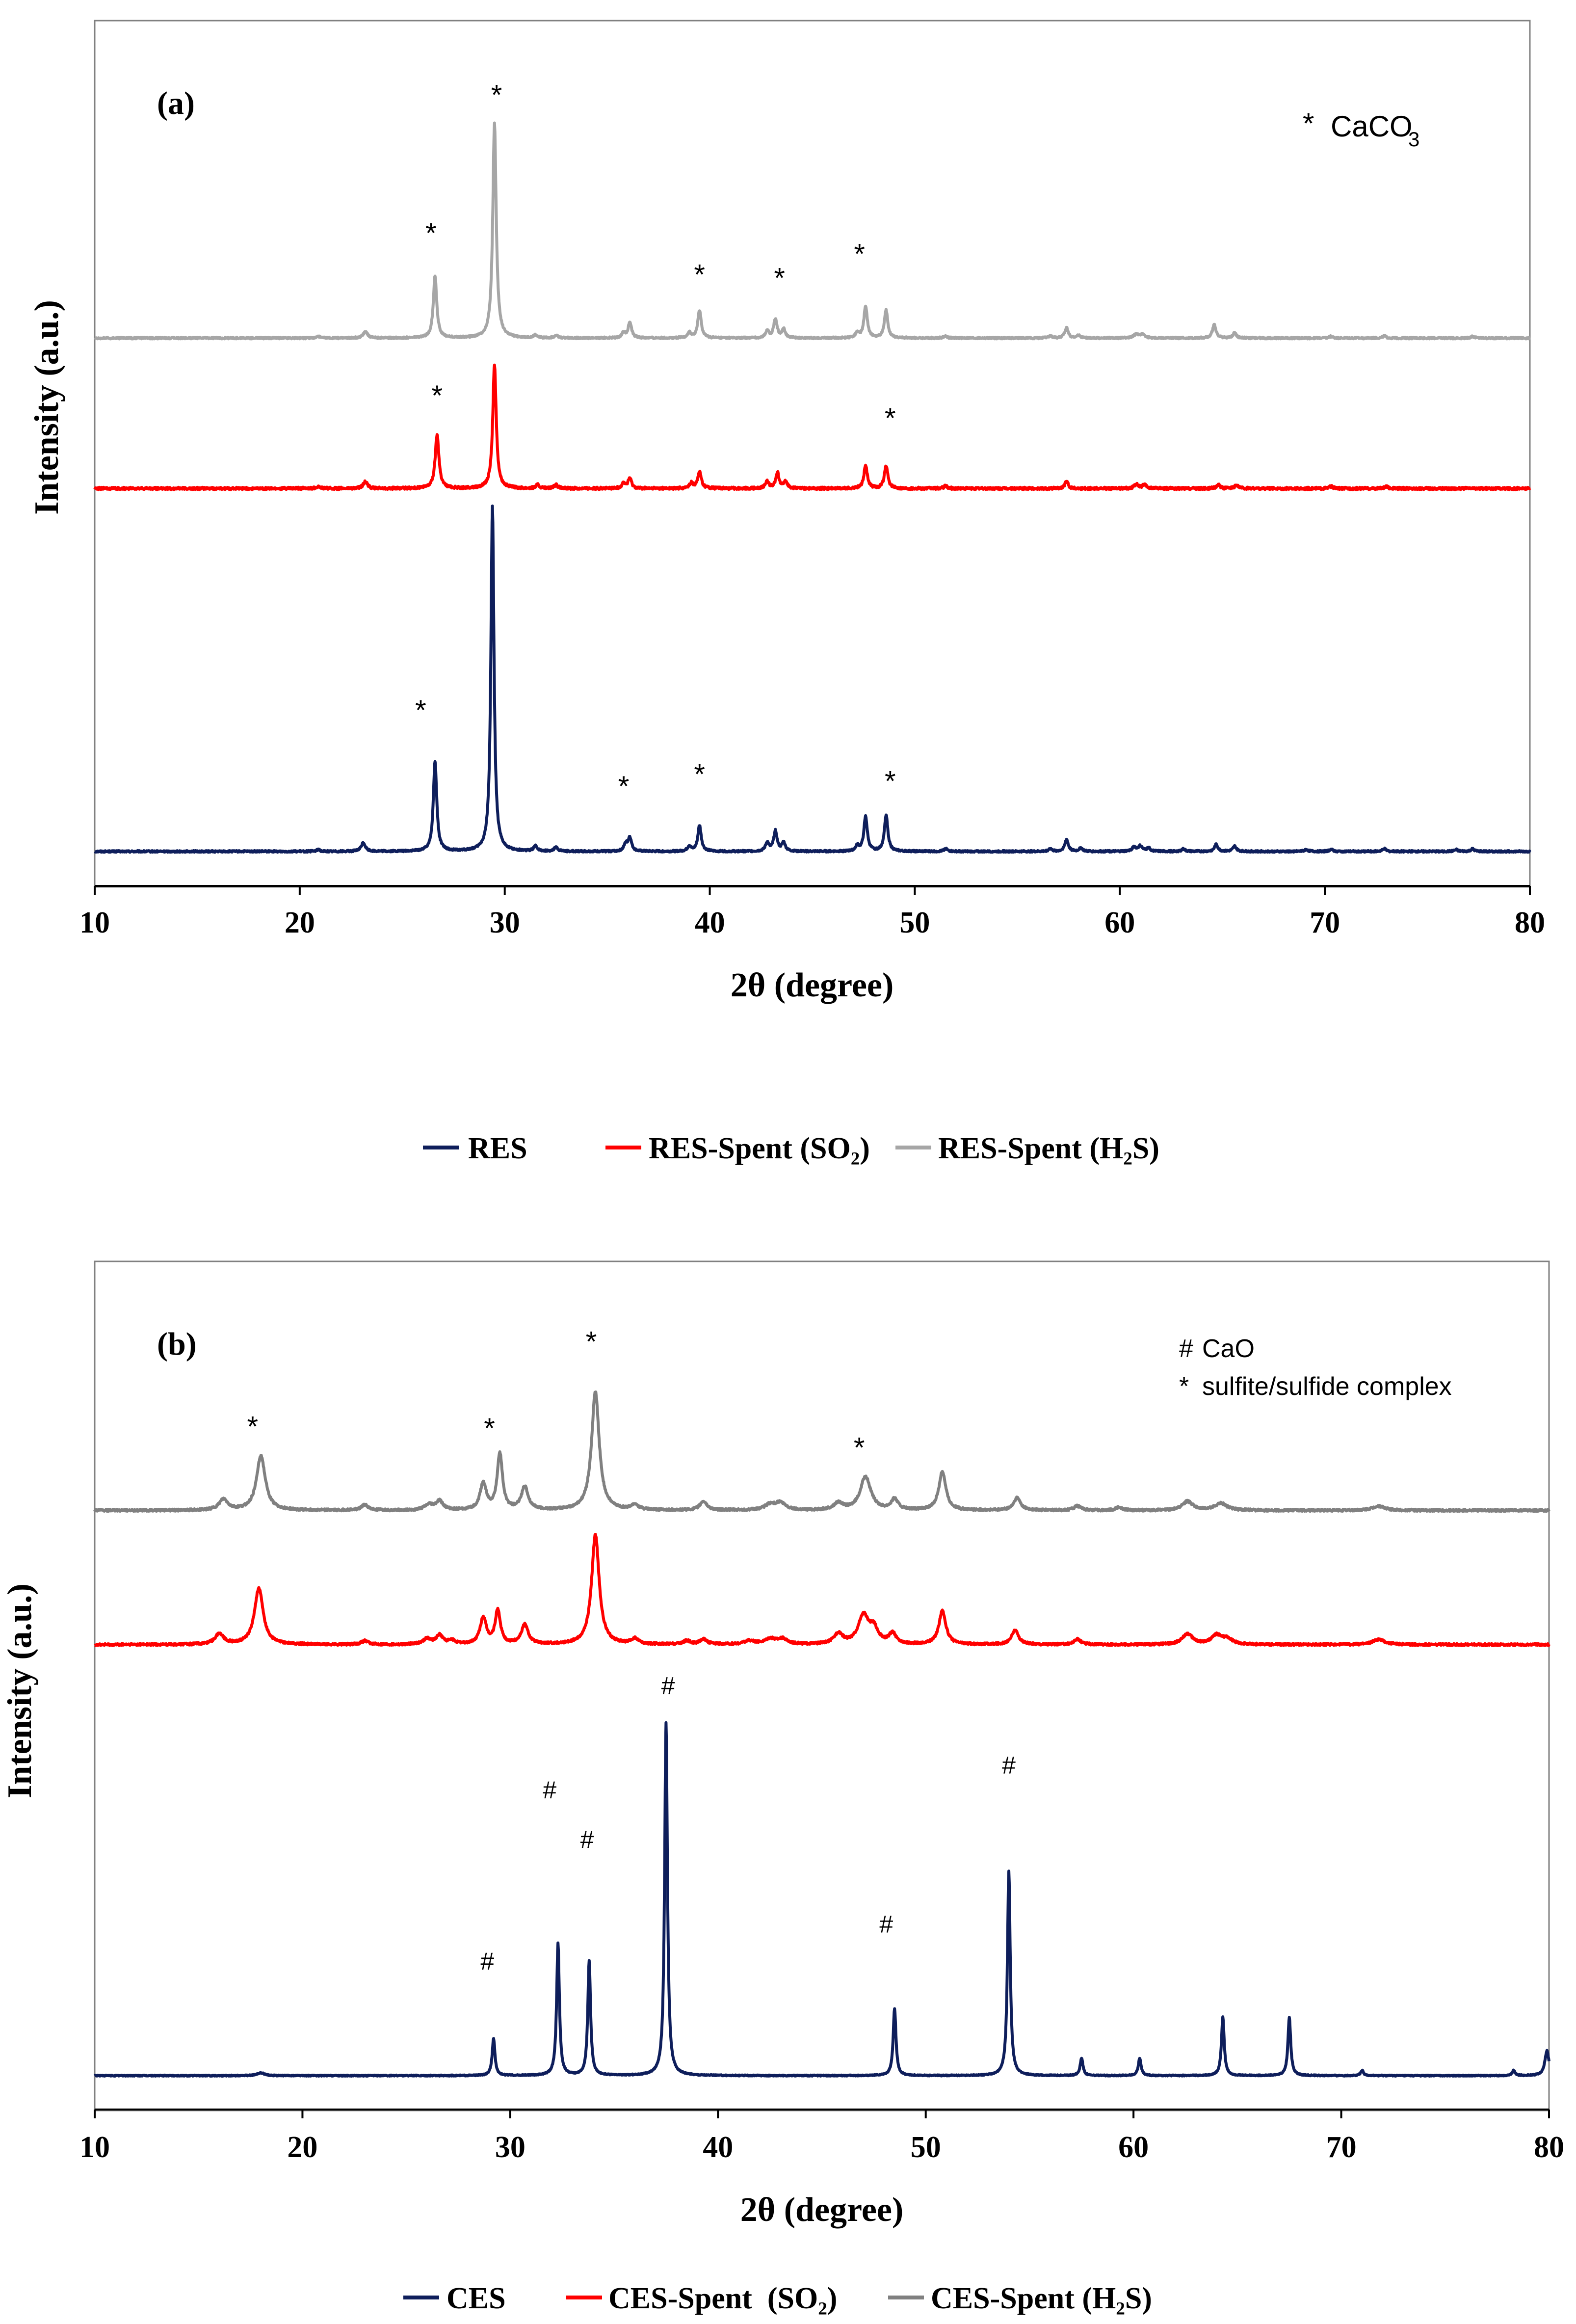 Image resolution: width=1576 pixels, height=2324 pixels. What do you see at coordinates (550, 1790) in the screenshot?
I see `peak-label-ces-1: #` at bounding box center [550, 1790].